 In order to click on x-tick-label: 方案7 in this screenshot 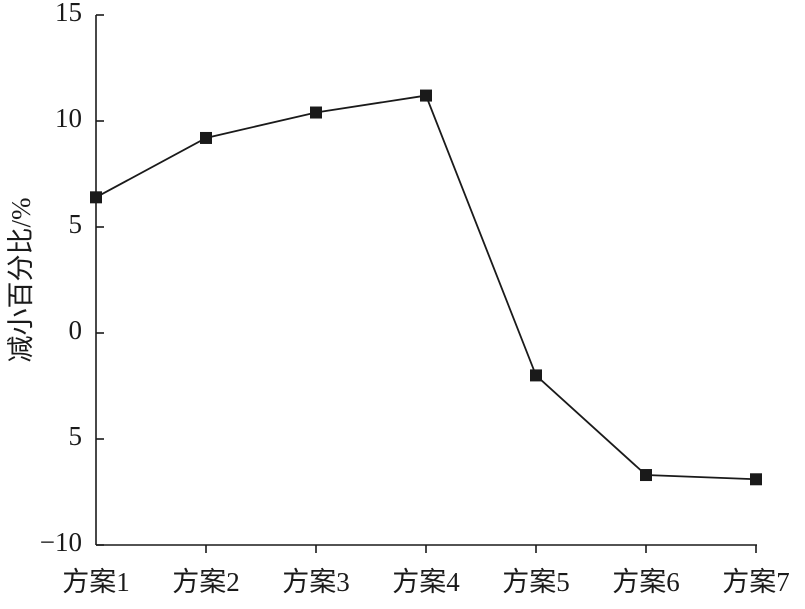, I will do `click(756, 582)`.